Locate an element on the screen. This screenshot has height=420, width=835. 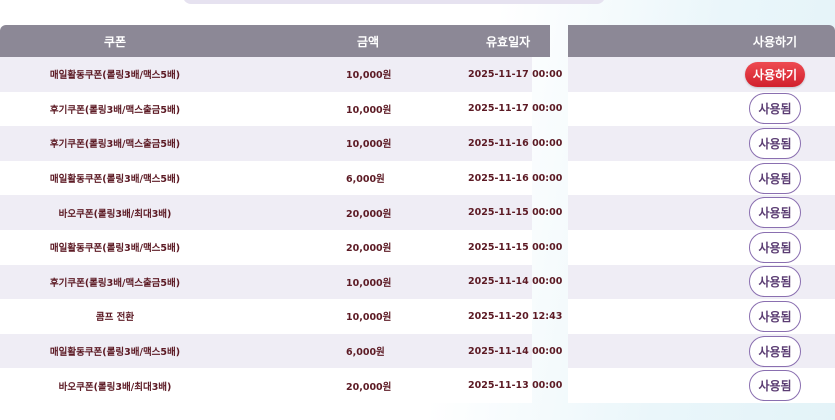
use-coupon-button: 사용하기 is located at coordinates (775, 74).